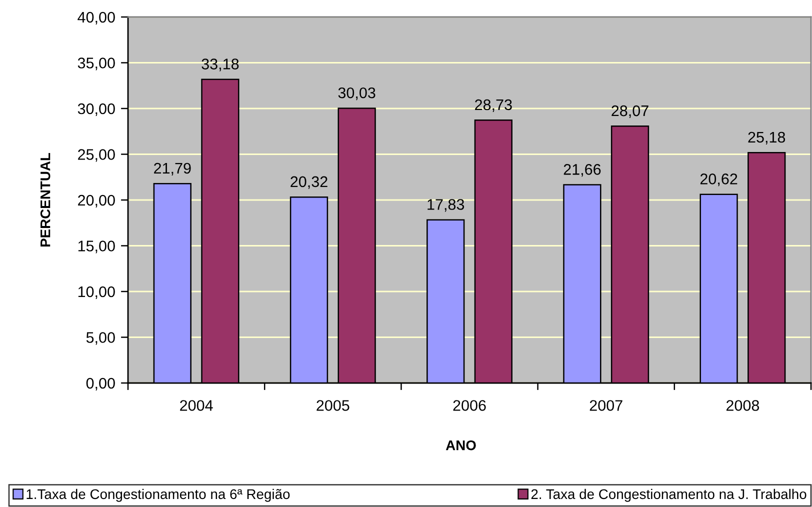 The image size is (812, 507). What do you see at coordinates (743, 405) in the screenshot?
I see `x-tick-label: 2008` at bounding box center [743, 405].